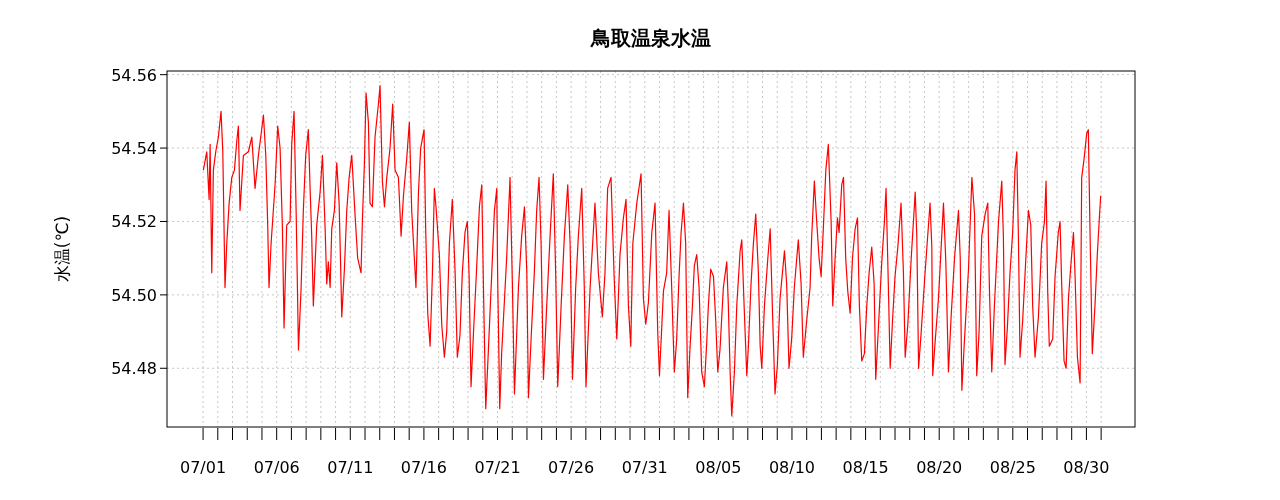 The height and width of the screenshot is (500, 1280). I want to click on x-tick-label: 07/06, so click(276, 467).